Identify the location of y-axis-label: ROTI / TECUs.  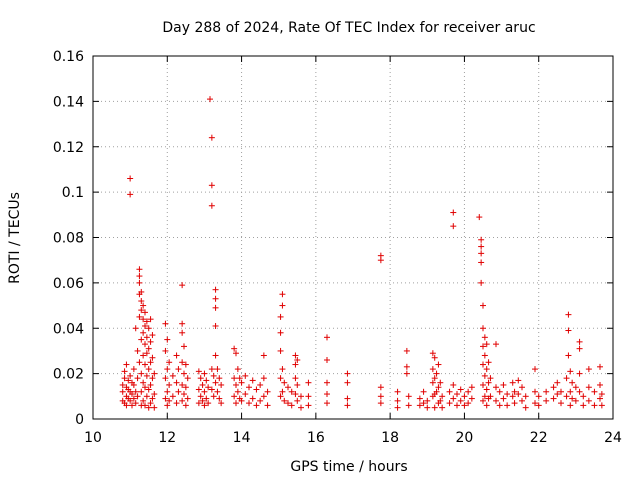
(15, 238).